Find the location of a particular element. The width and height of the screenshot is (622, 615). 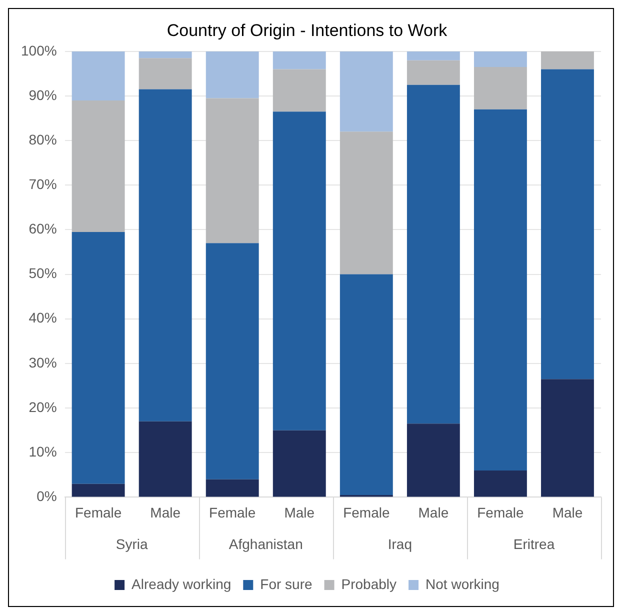

text: Syria is located at coordinates (132, 544).